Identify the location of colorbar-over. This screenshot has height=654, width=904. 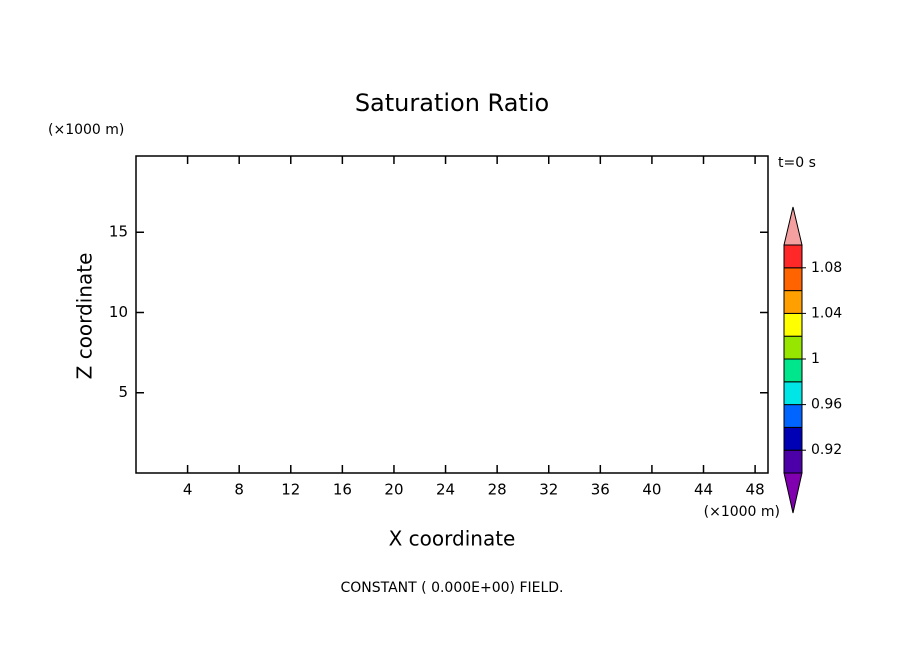
(793, 226).